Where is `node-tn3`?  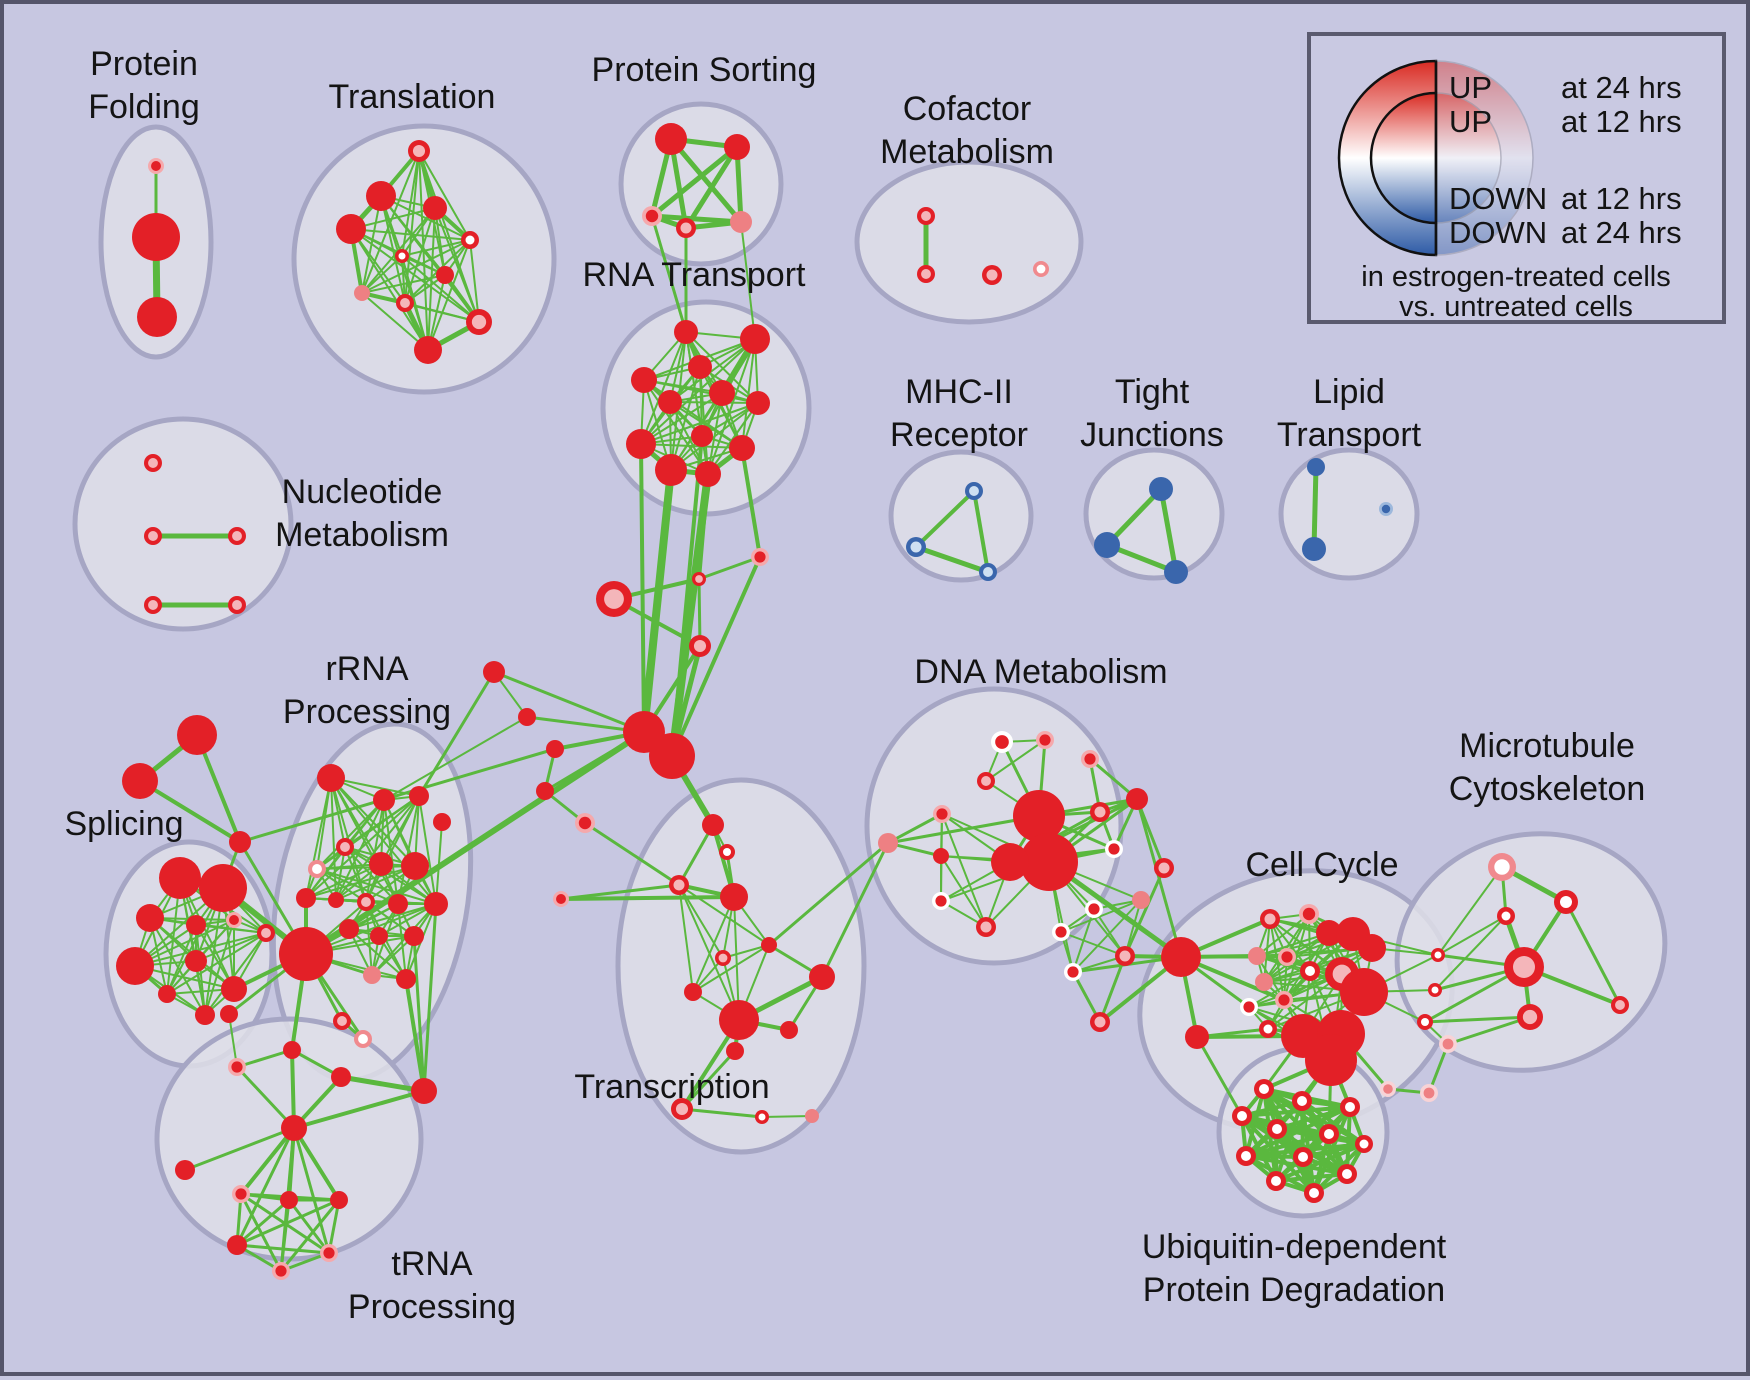 node-tn3 is located at coordinates (289, 1200).